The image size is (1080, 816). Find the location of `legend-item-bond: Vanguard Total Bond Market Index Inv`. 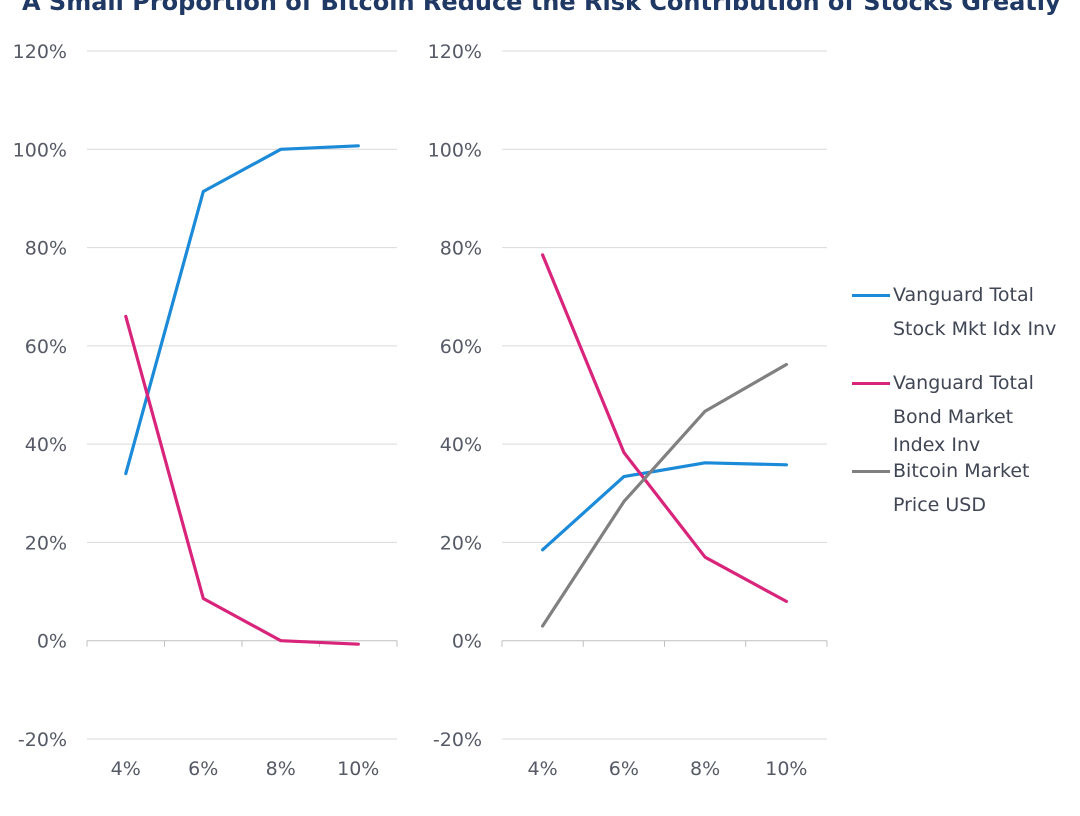

legend-item-bond: Vanguard Total Bond Market Index Inv is located at coordinates (943, 413).